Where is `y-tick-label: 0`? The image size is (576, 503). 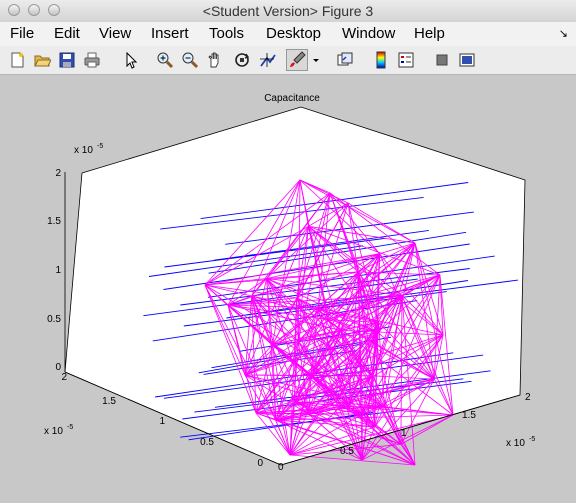 y-tick-label: 0 is located at coordinates (260, 463).